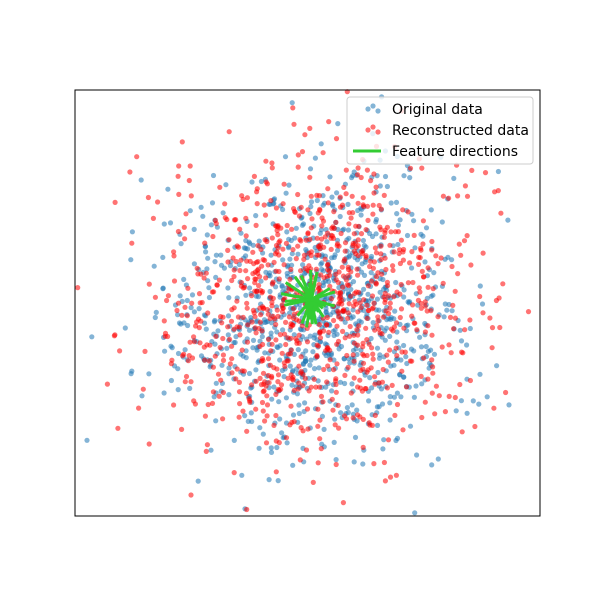 The width and height of the screenshot is (600, 604). I want to click on legend-marker-reconstructed, so click(367, 129).